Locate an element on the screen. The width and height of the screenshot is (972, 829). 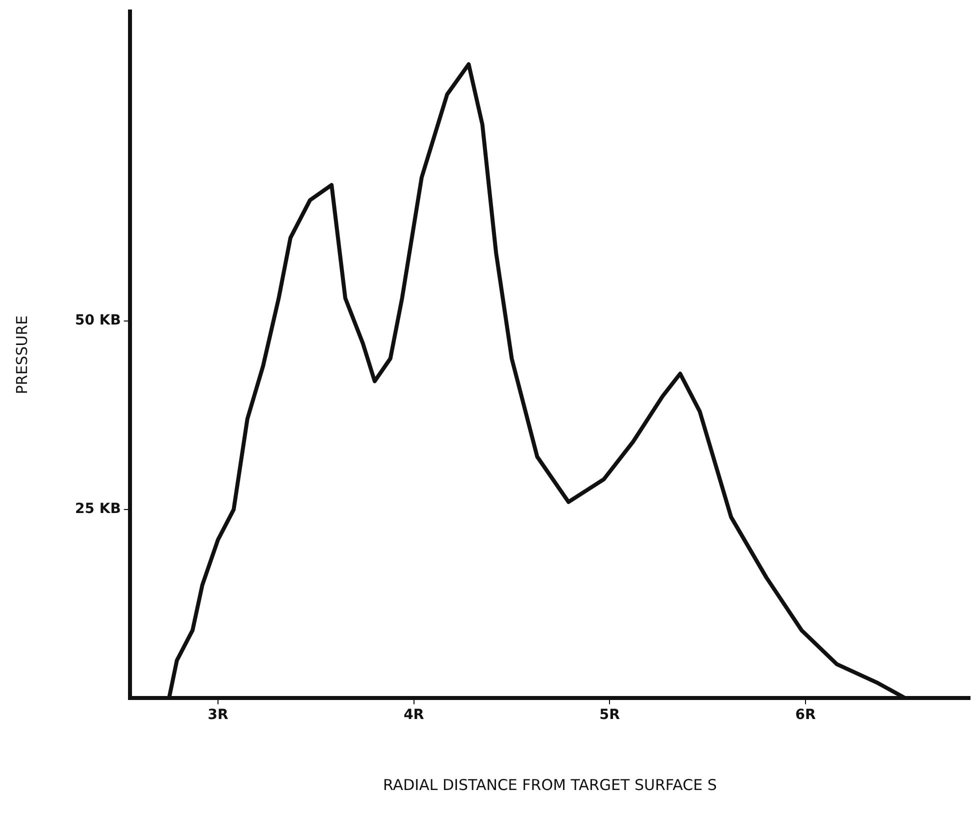
y-axis-title: PRESSURE is located at coordinates (21, 354).